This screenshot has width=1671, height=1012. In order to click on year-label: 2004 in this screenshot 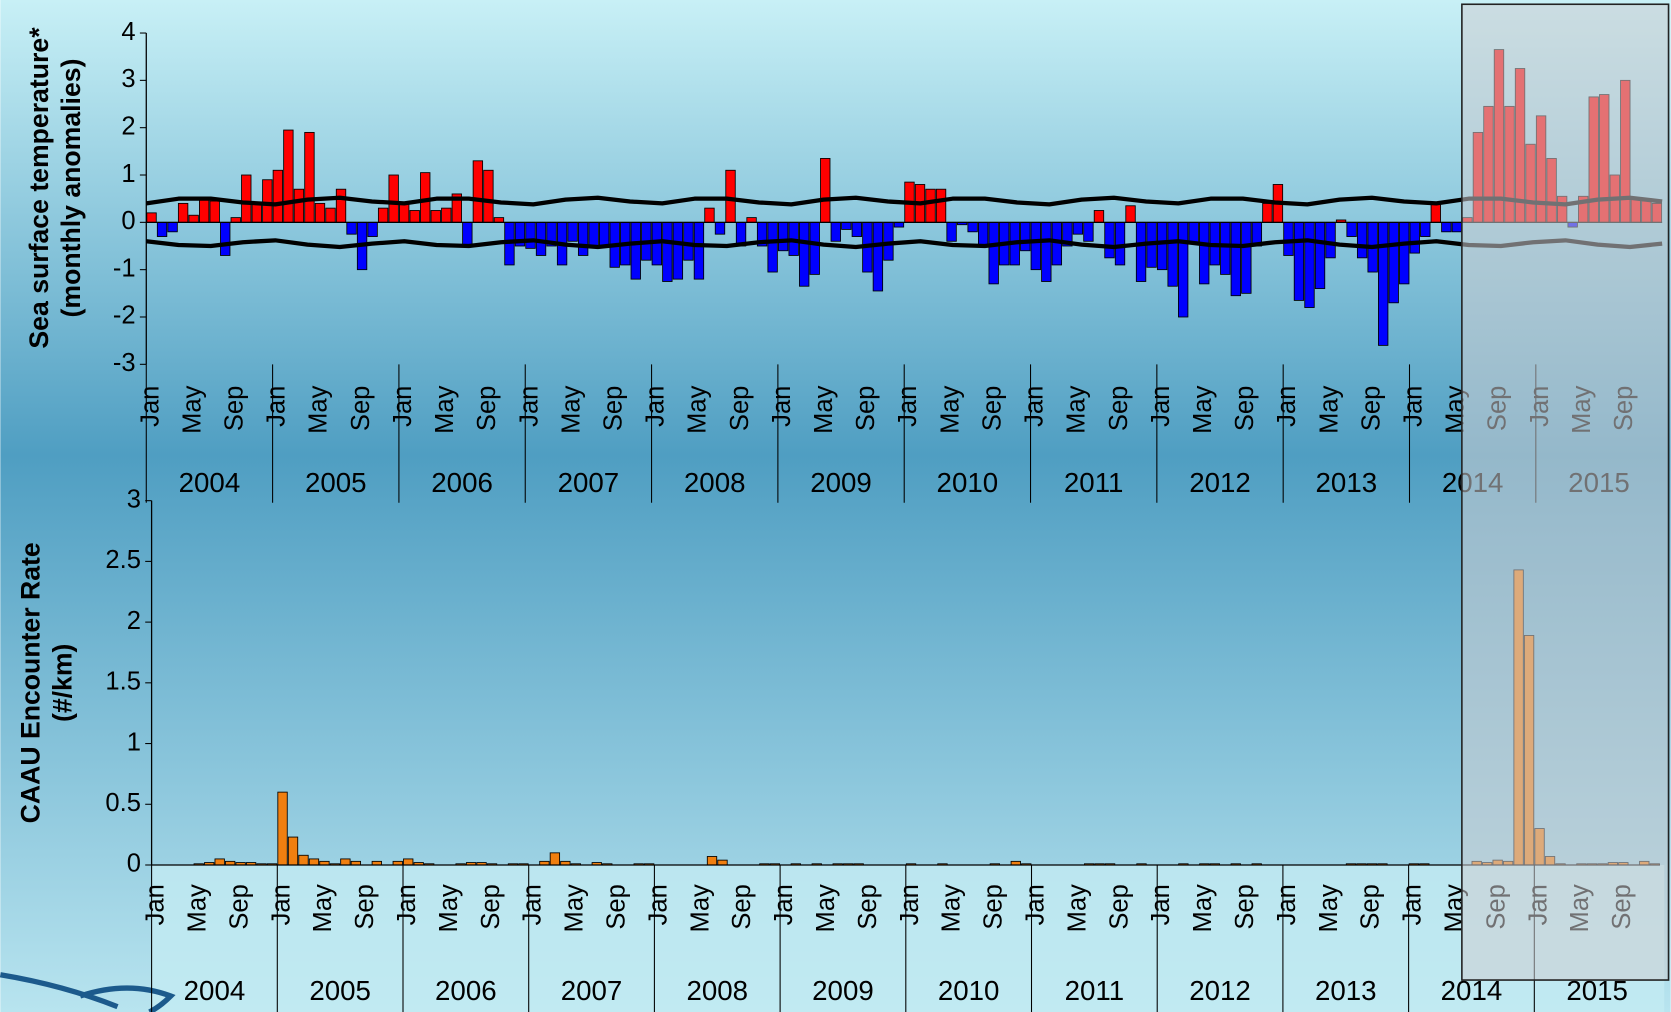, I will do `click(210, 482)`.